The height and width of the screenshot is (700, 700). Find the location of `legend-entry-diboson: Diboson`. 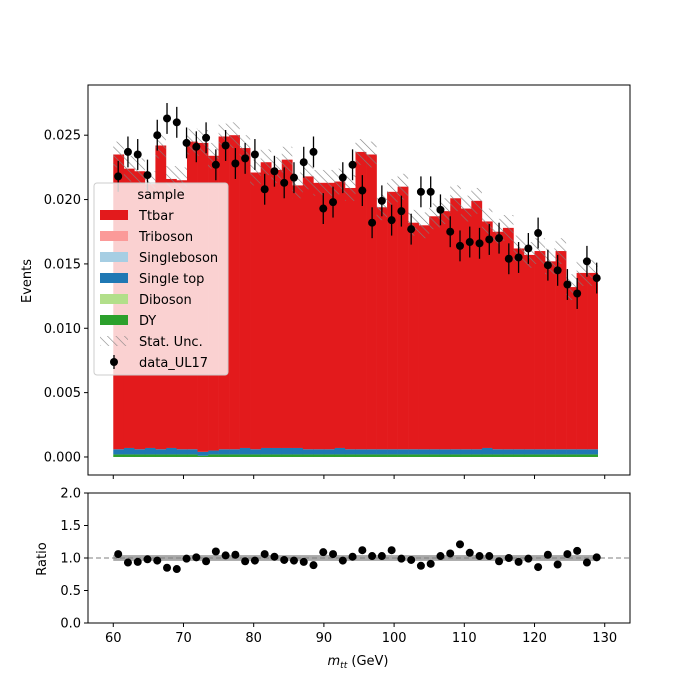

legend-entry-diboson: Diboson is located at coordinates (146, 300).